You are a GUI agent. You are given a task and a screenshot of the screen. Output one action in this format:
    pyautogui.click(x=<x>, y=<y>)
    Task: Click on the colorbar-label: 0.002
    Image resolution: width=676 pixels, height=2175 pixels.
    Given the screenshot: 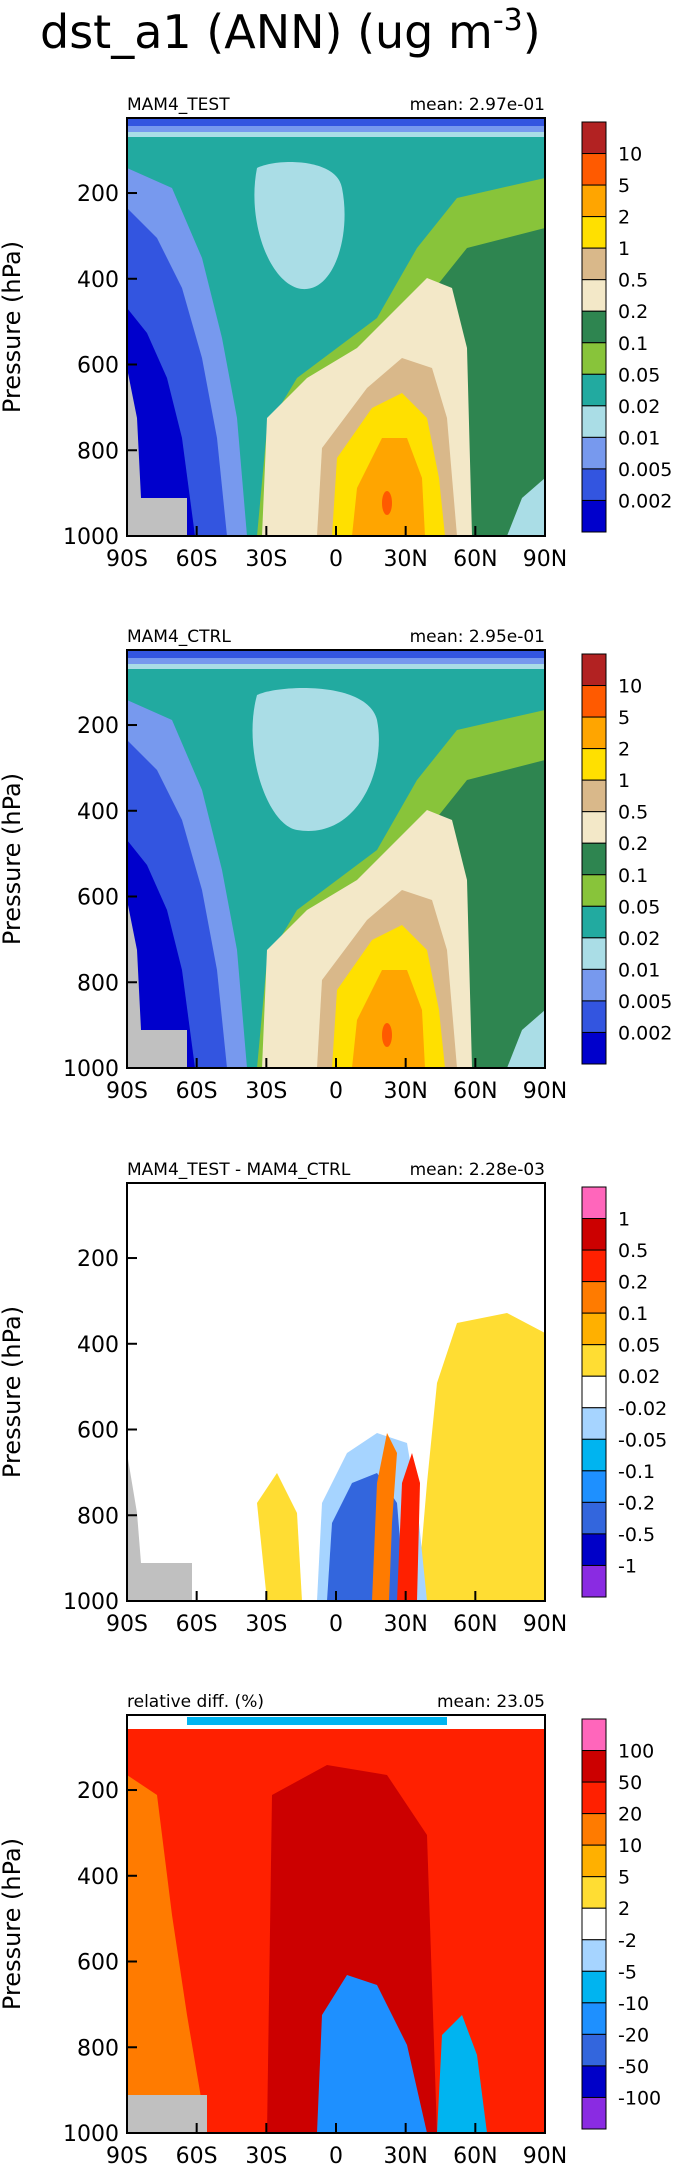 What is the action you would take?
    pyautogui.click(x=645, y=1033)
    